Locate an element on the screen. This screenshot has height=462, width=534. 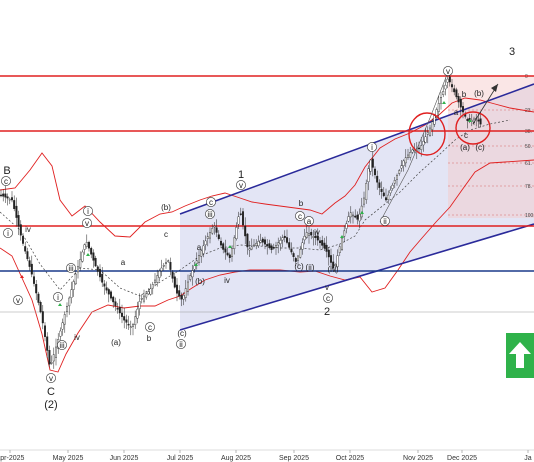
x-tick-label: Sep 2025 is located at coordinates (294, 458).